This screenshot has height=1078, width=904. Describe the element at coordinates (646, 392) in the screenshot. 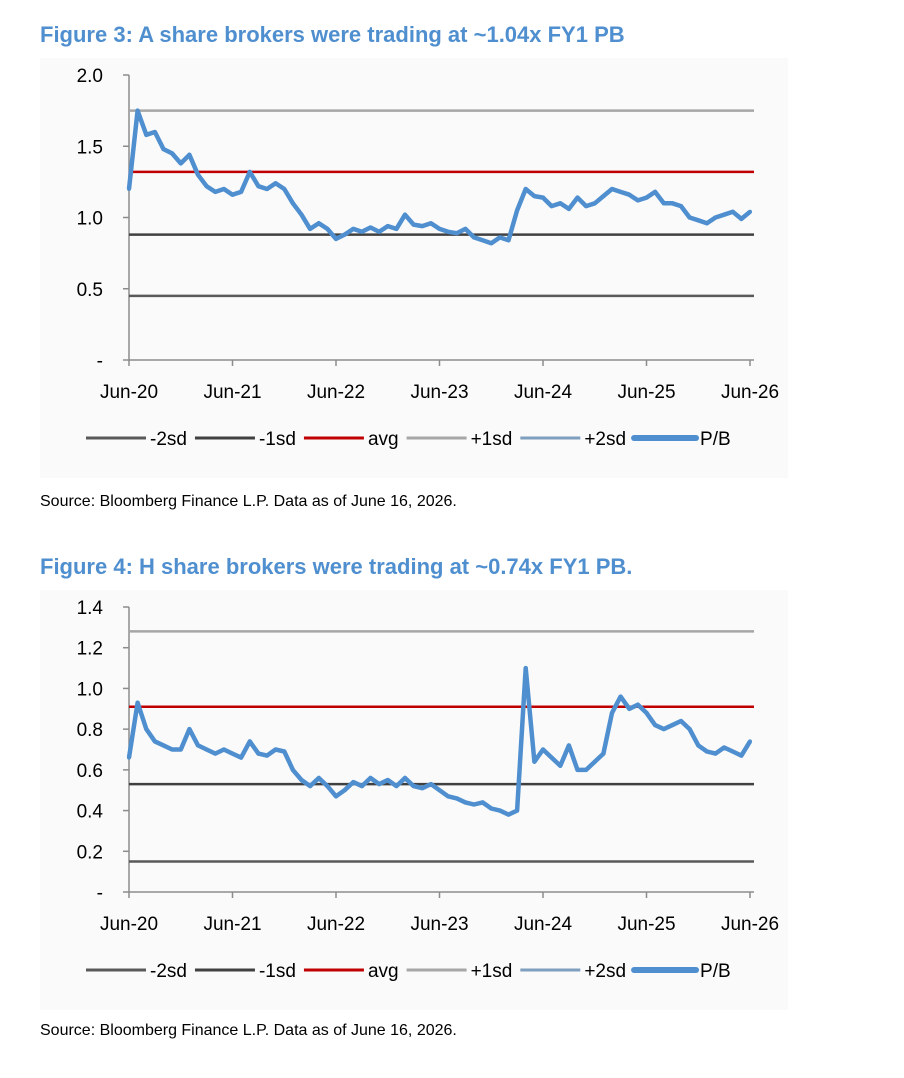

I see `x-tick-label: Jun-25` at that location.